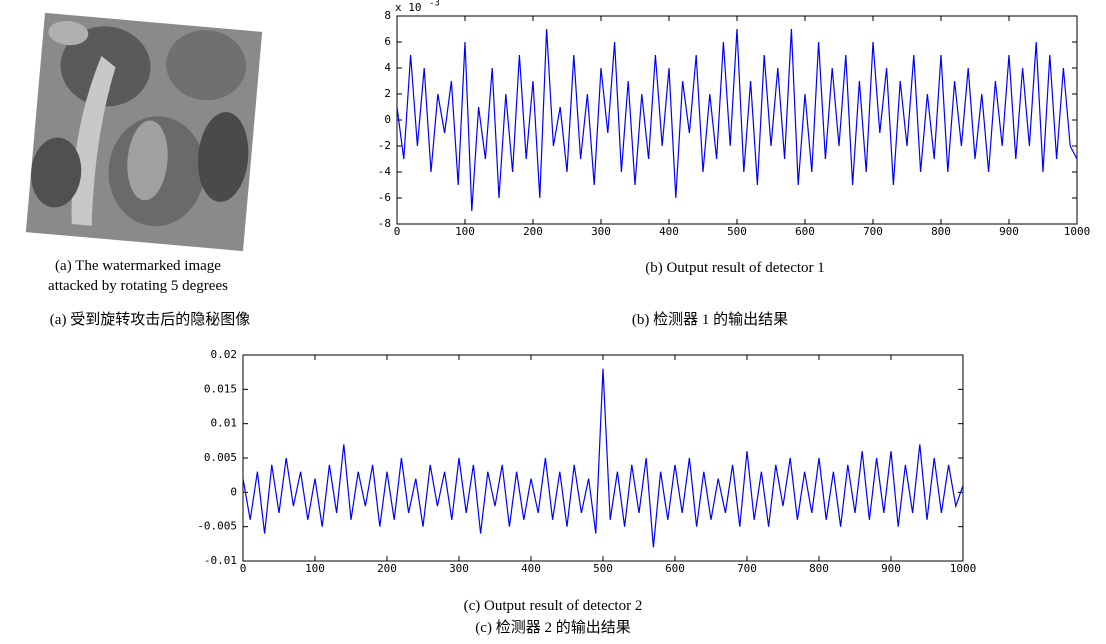 The height and width of the screenshot is (644, 1106). I want to click on y-tick-label: 0.02, so click(224, 354).